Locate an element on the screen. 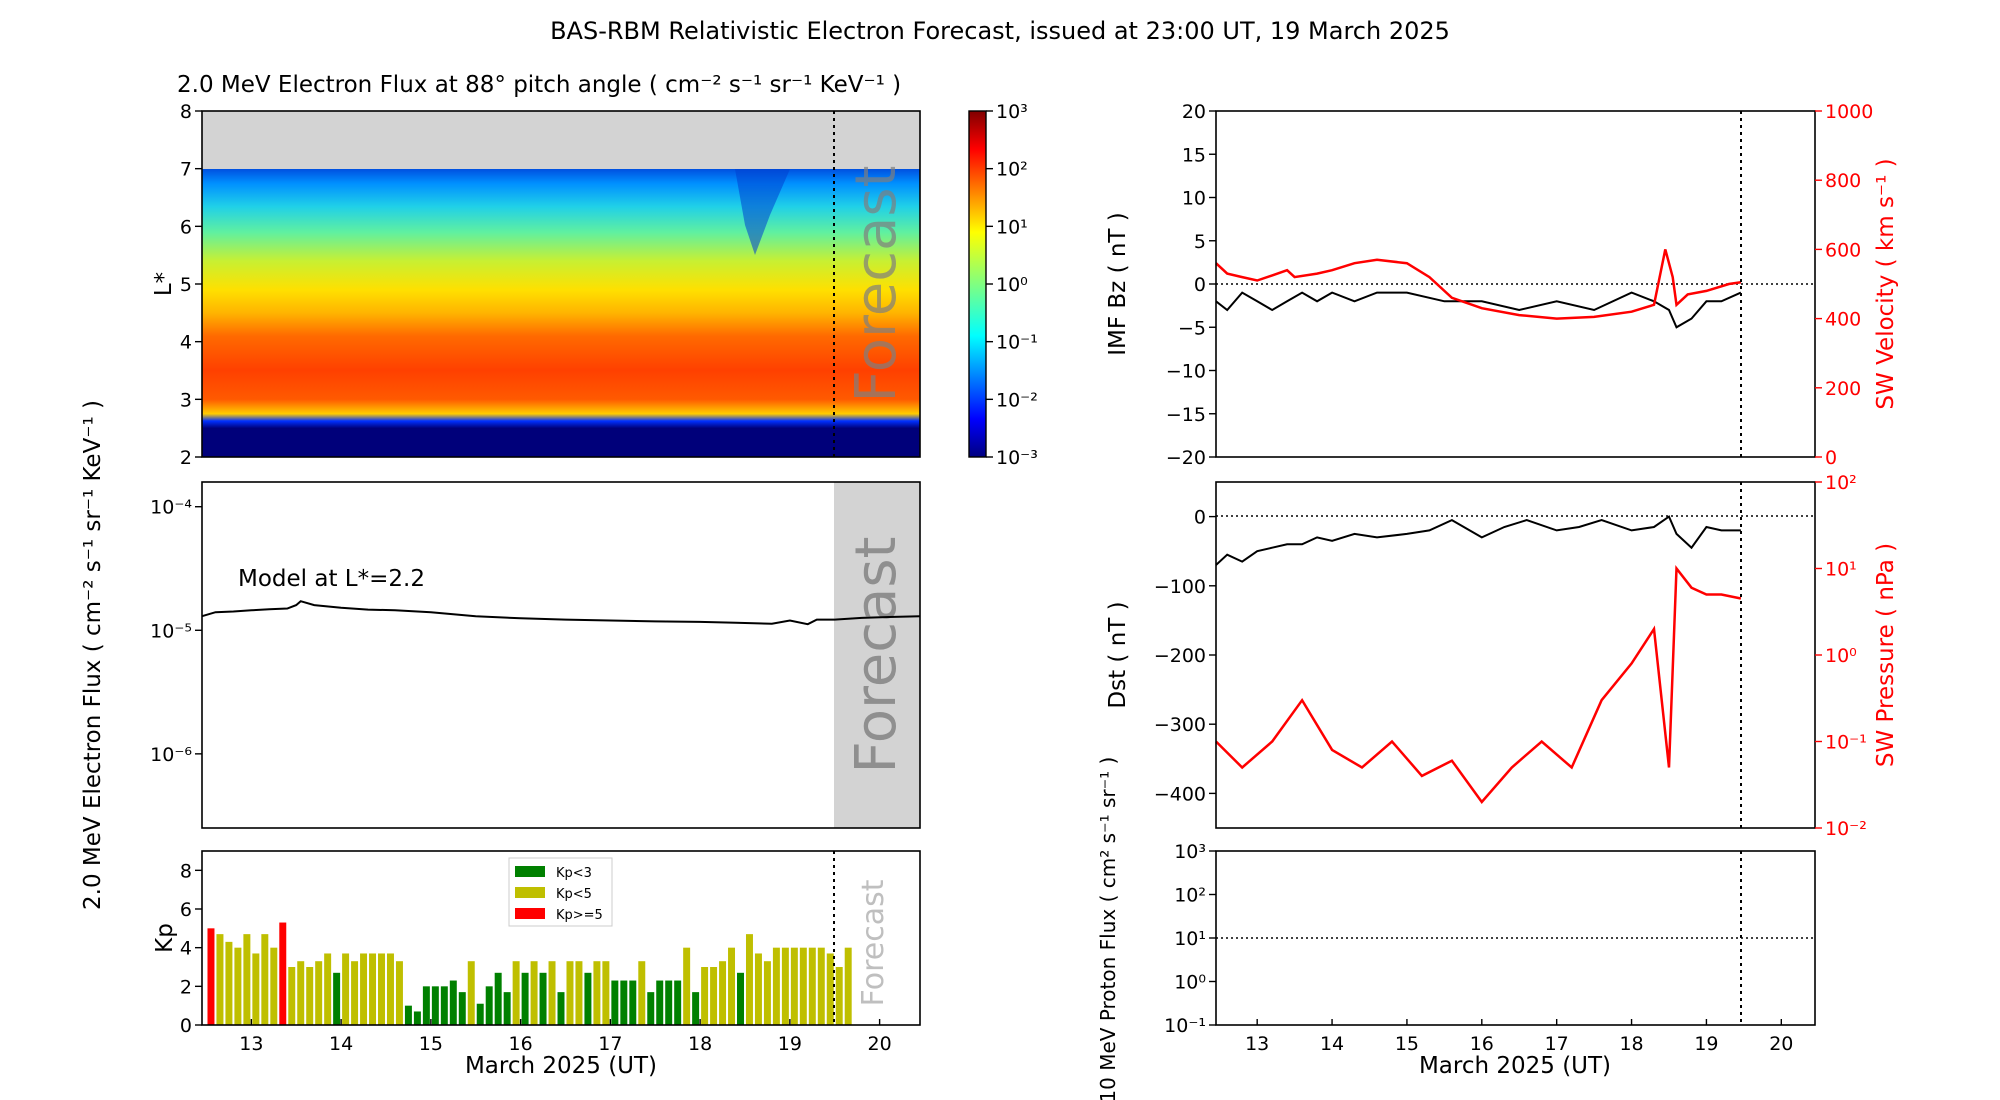 The image size is (2000, 1100). no-data-region is located at coordinates (561, 140).